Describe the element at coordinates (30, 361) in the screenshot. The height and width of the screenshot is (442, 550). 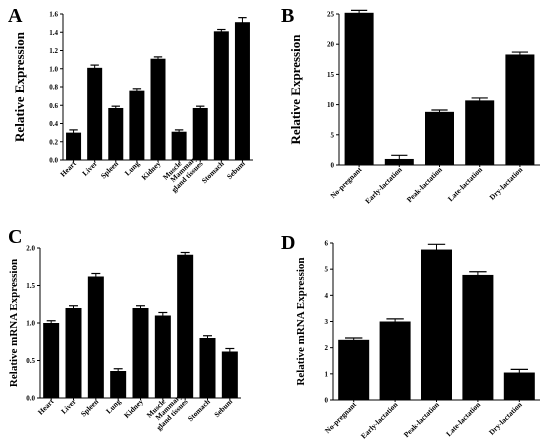
I see `y-tick-label: 0.5` at that location.